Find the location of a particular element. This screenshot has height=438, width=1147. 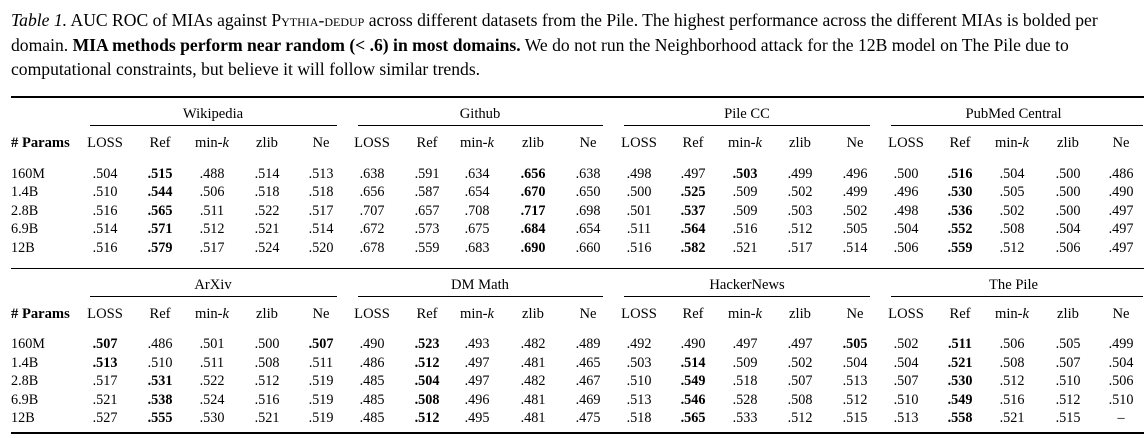

table-cell: .465 is located at coordinates (588, 363).